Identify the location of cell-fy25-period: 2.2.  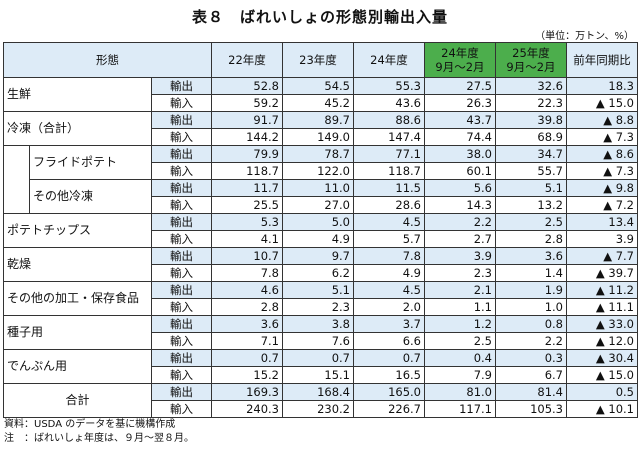
(531, 341).